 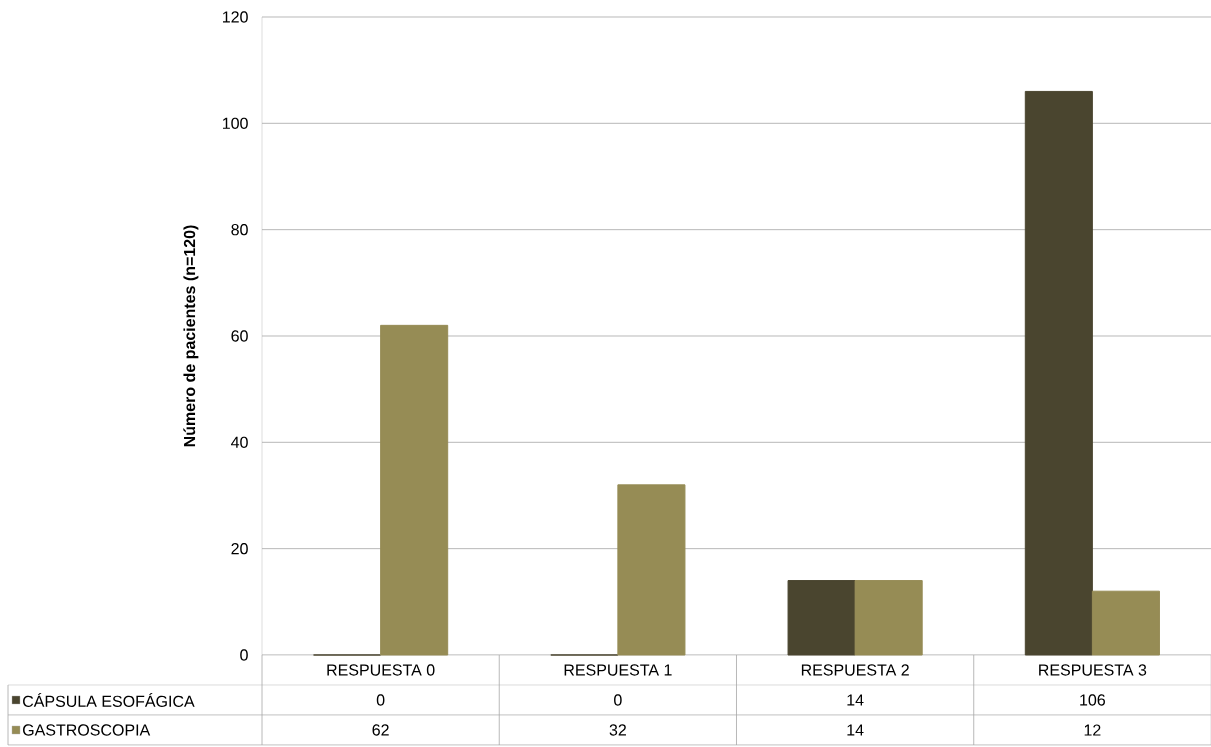 What do you see at coordinates (109, 699) in the screenshot?
I see `legend-label: CÁPSULA ESOFÁGICA` at bounding box center [109, 699].